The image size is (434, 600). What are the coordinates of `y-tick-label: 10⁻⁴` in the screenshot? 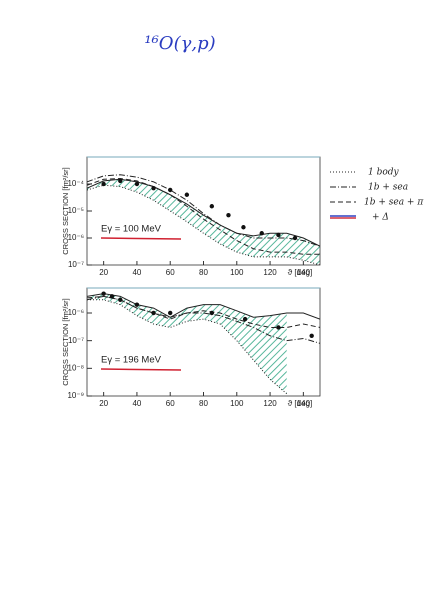 It's located at (75, 183).